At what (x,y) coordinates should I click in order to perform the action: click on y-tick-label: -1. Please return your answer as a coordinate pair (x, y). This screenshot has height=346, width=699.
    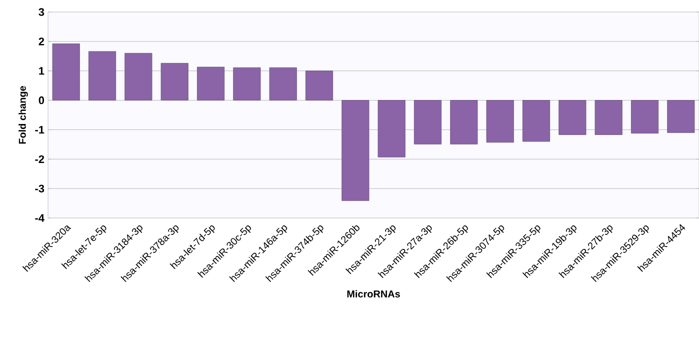
    Looking at the image, I should click on (39, 130).